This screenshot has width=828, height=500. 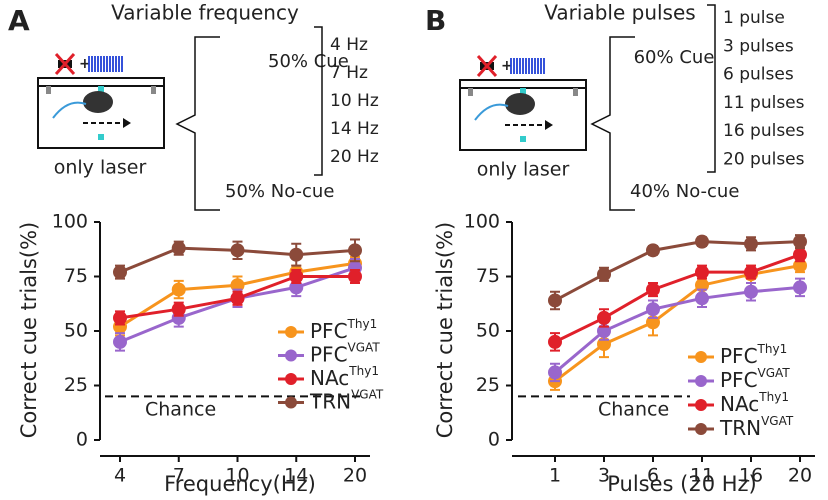 I want to click on option: 1 pulse, so click(x=754, y=18).